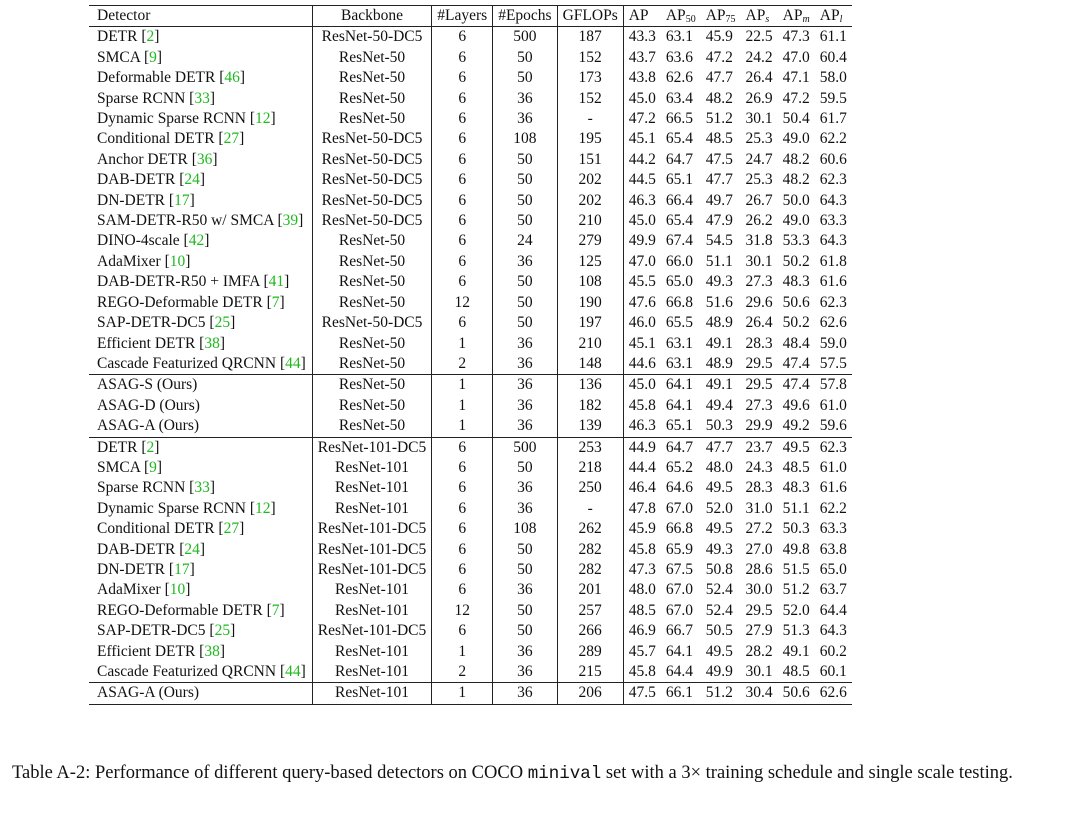  Describe the element at coordinates (833, 569) in the screenshot. I see `cell-apl: 65.0` at that location.